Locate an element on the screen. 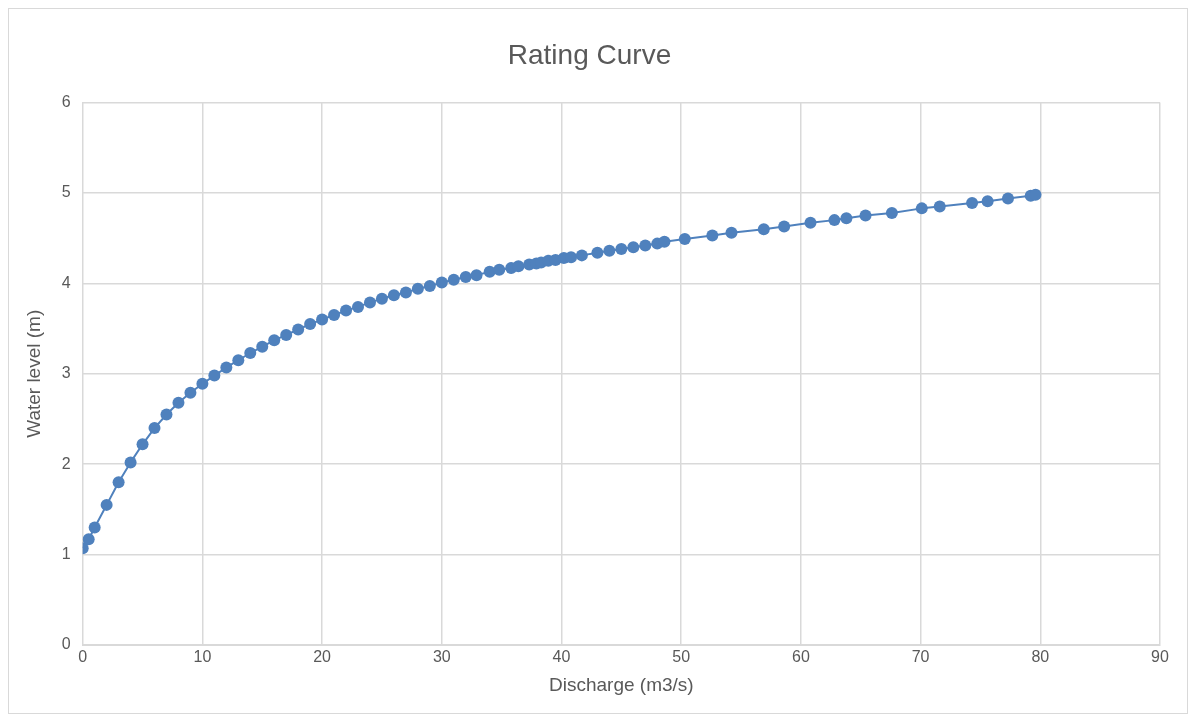 Image resolution: width=1196 pixels, height=722 pixels. x-axis-title: Discharge (m3/s) is located at coordinates (621, 684).